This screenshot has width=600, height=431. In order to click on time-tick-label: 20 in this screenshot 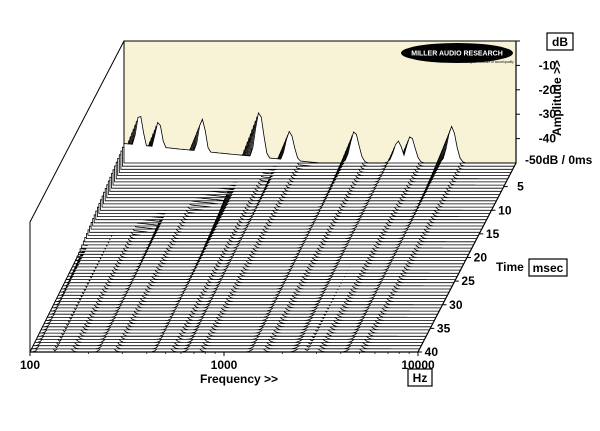, I will do `click(481, 258)`.